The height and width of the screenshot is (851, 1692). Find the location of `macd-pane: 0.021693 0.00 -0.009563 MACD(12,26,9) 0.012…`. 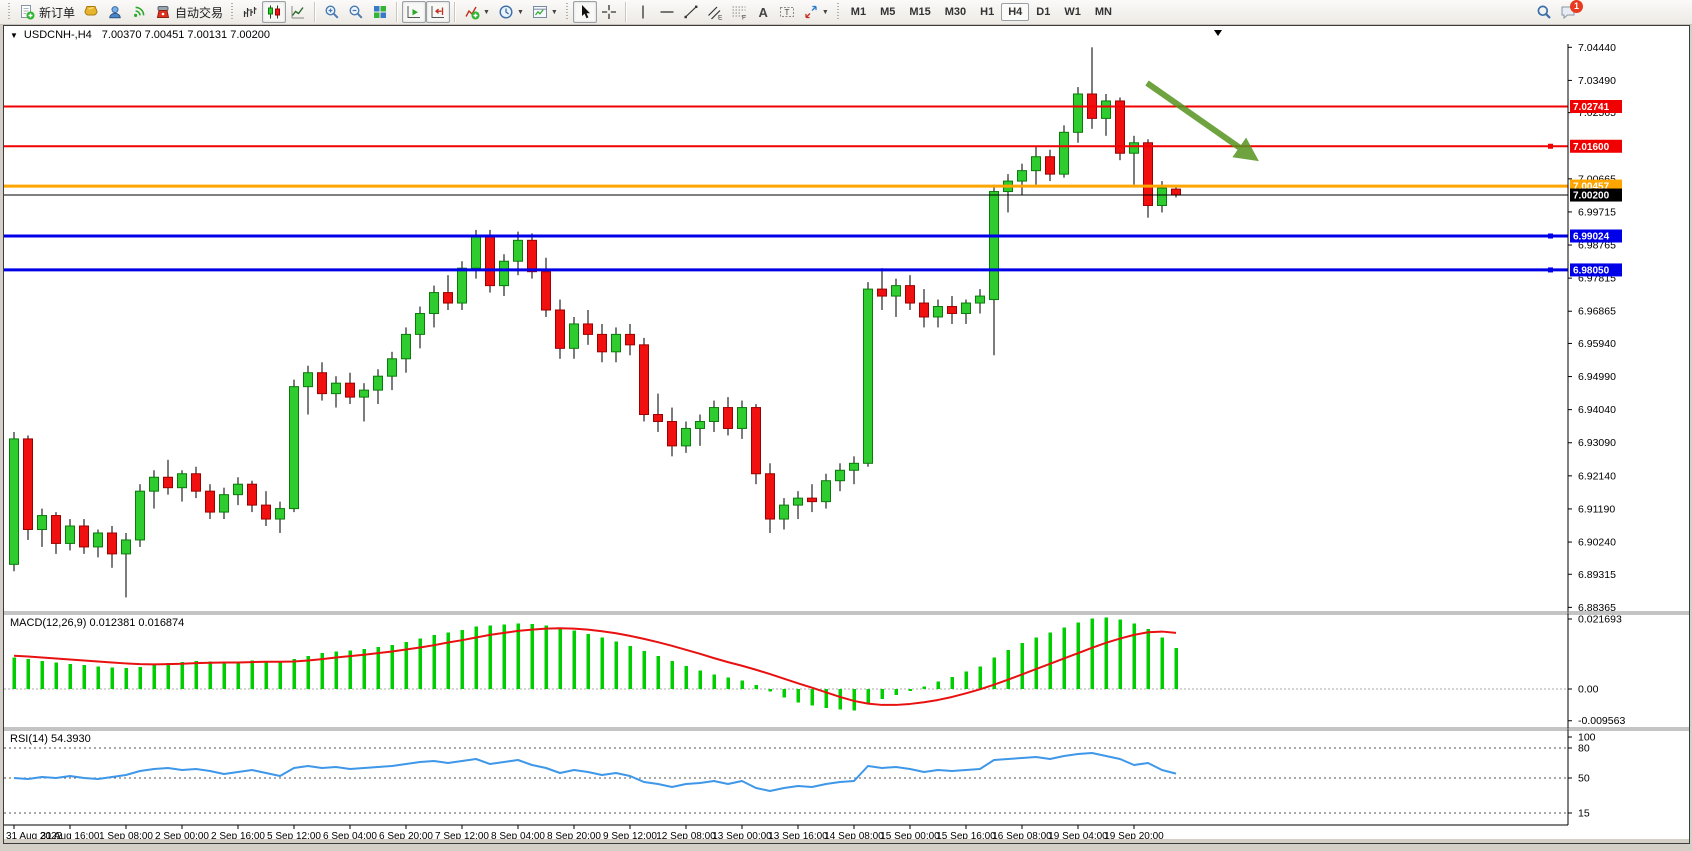

macd-pane: 0.021693 0.00 -0.009563 MACD(12,26,9) 0.012… is located at coordinates (814, 671).